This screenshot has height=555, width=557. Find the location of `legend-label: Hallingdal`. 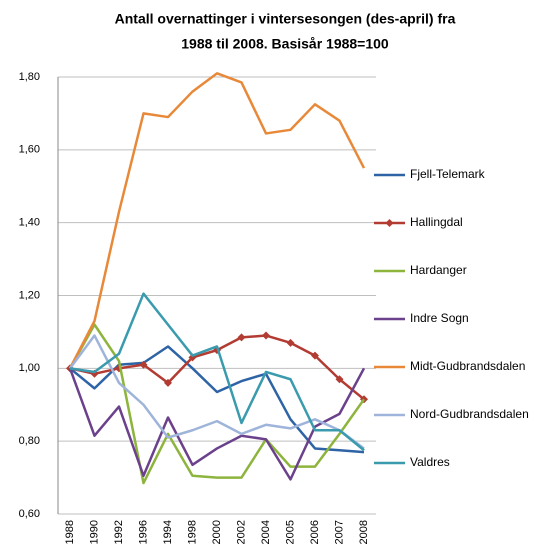

legend-label: Hallingdal is located at coordinates (436, 222).